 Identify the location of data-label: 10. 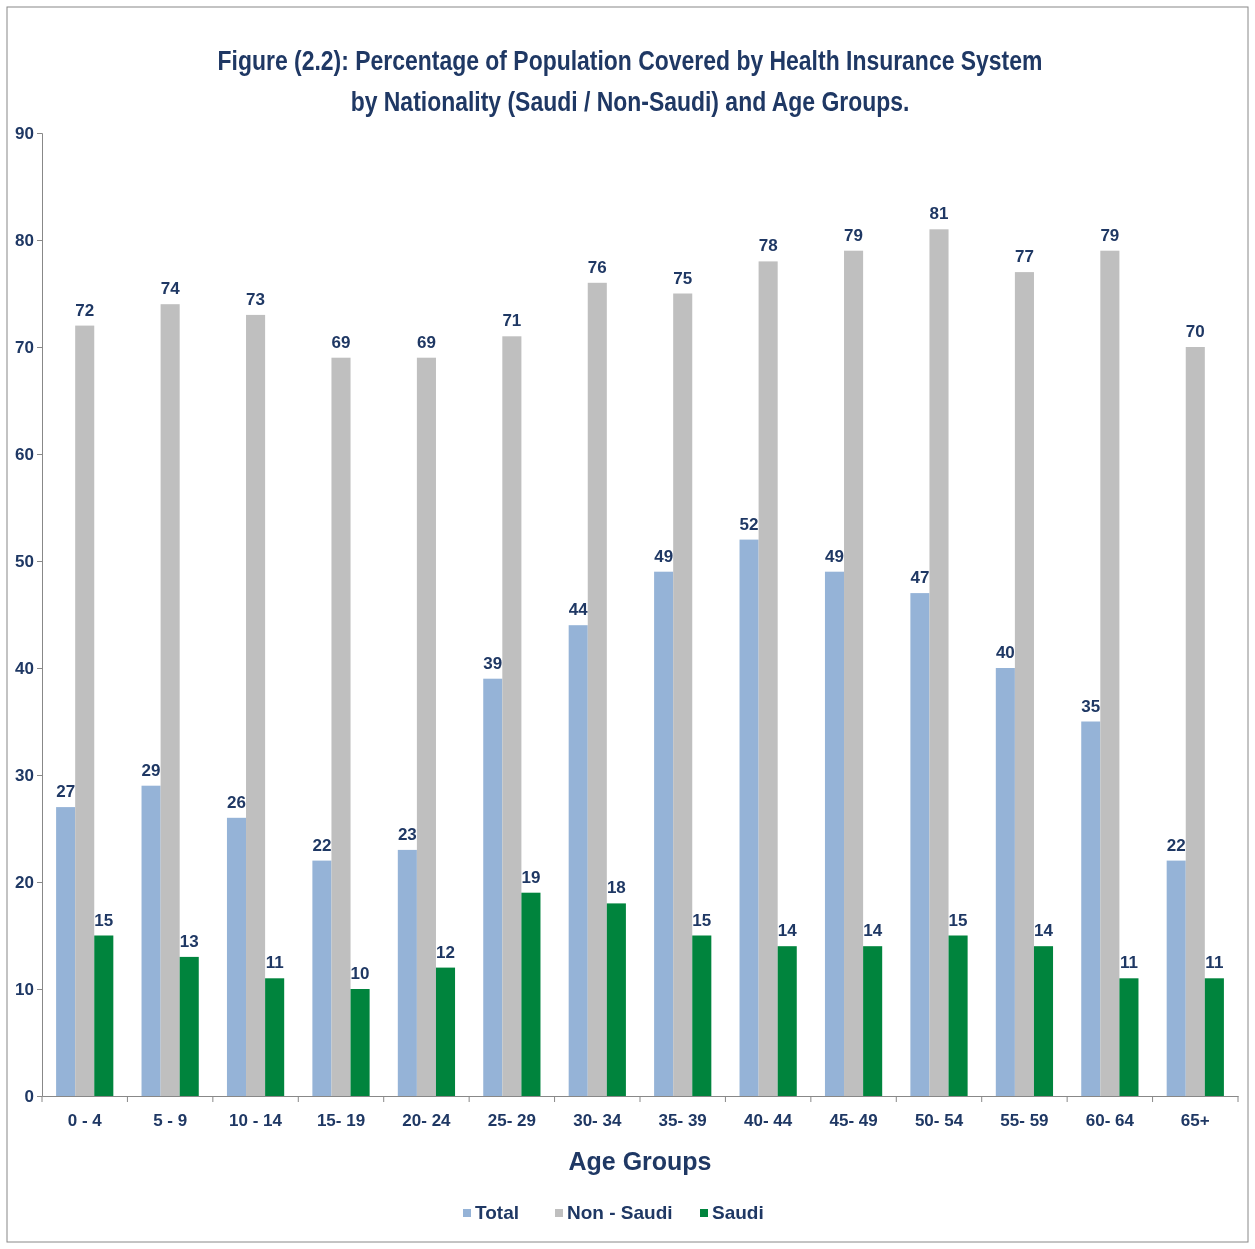
(360, 973).